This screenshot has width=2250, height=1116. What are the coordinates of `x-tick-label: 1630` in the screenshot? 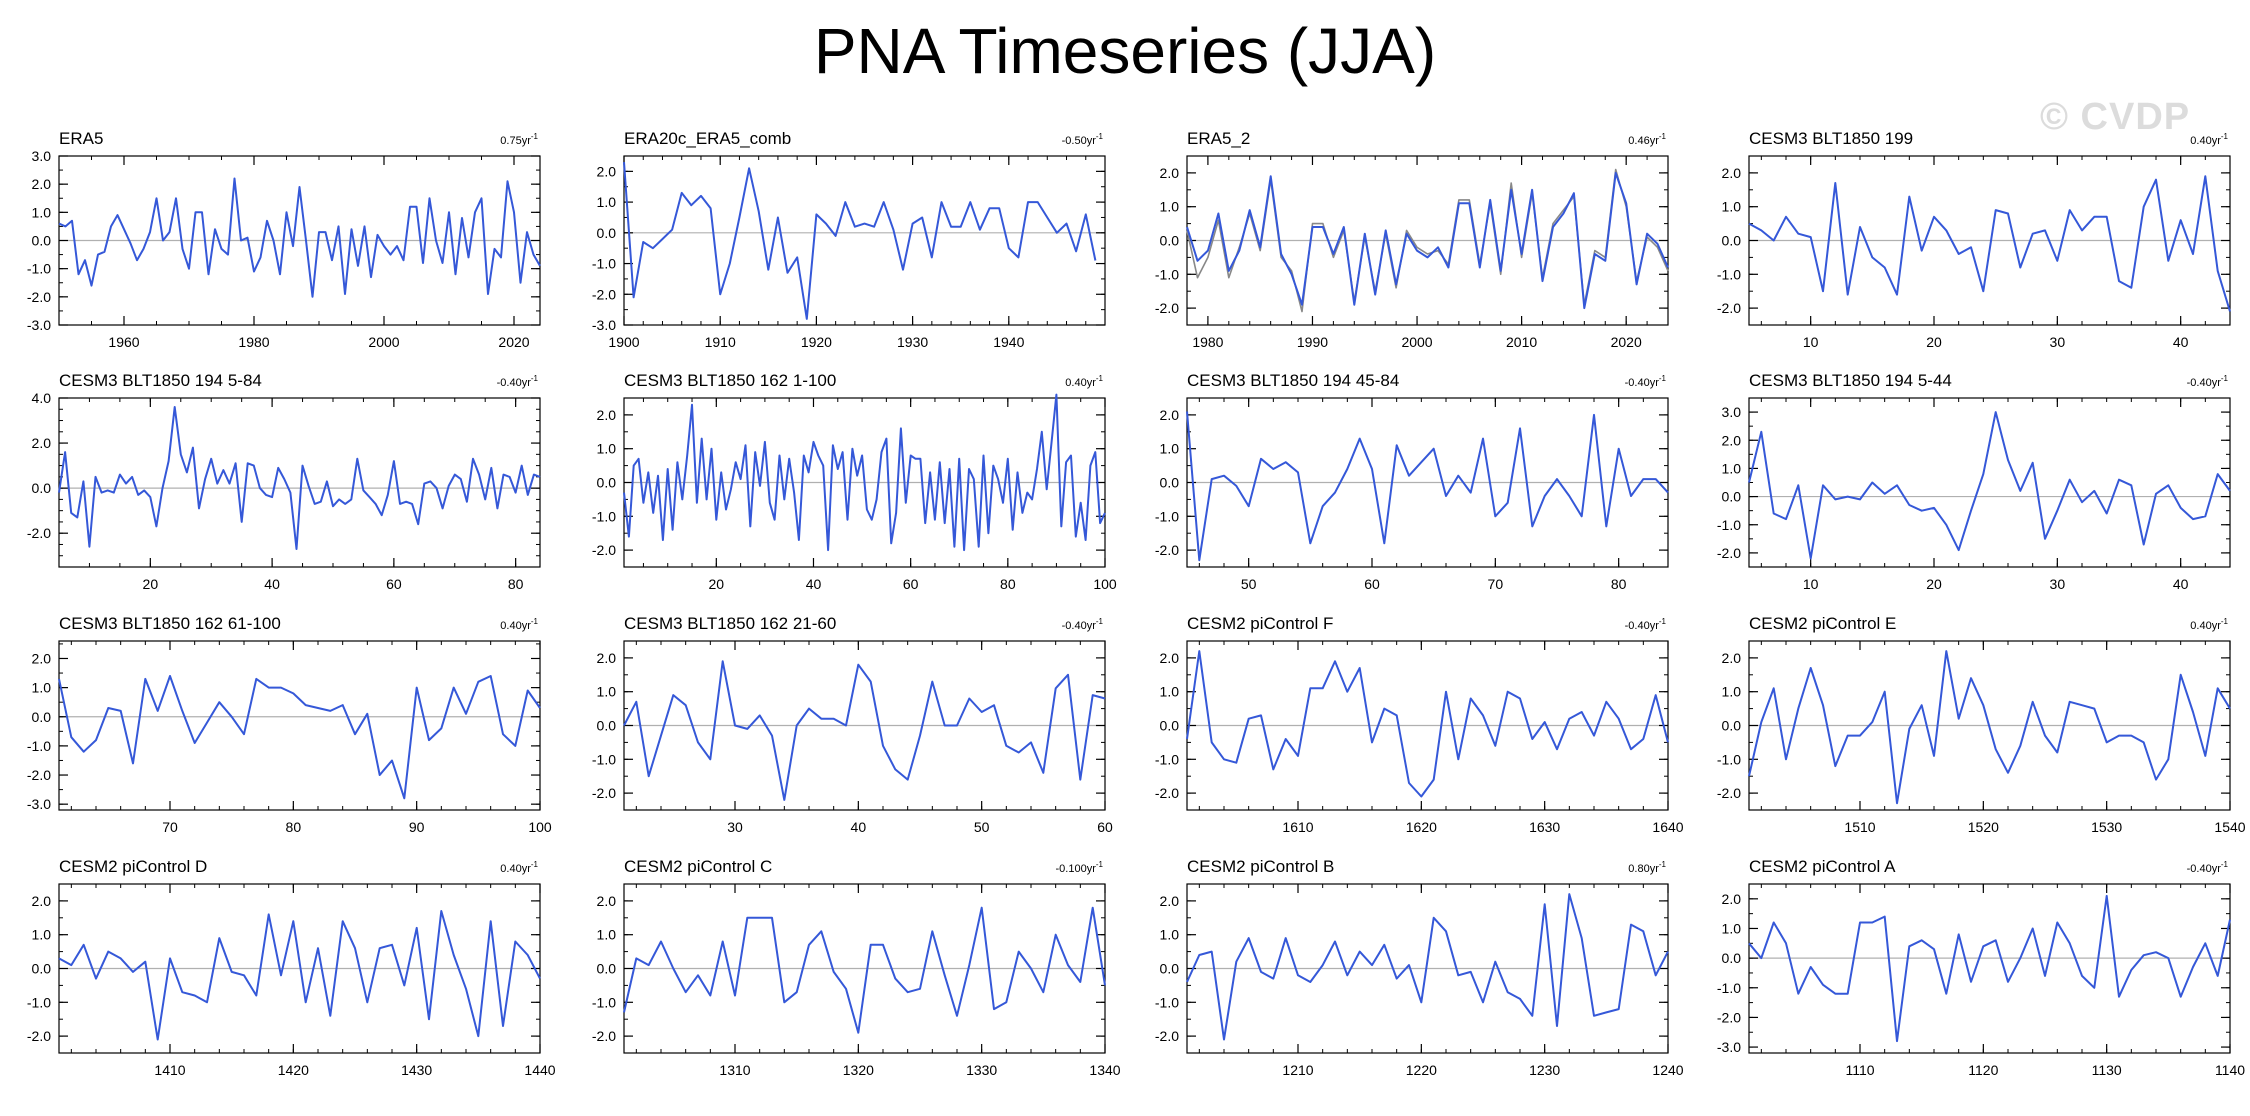 It's located at (1544, 827).